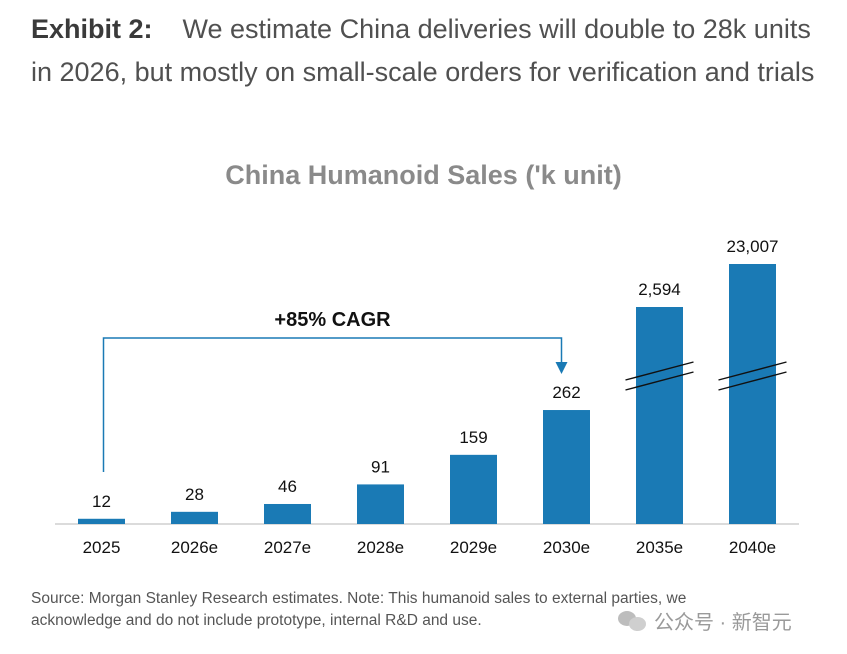 The height and width of the screenshot is (654, 847). I want to click on x-tick-2029e: 2029e, so click(473, 547).